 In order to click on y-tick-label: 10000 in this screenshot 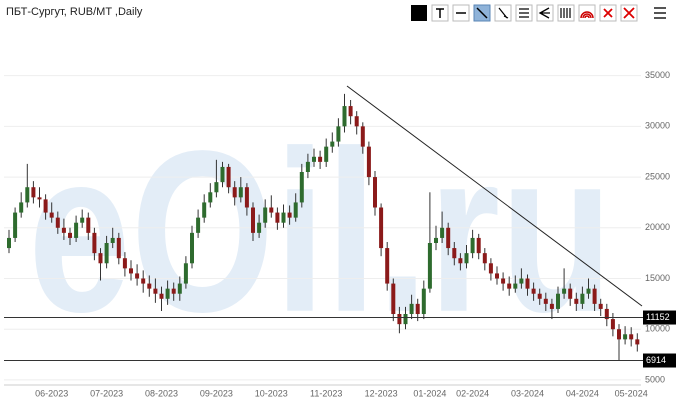, I will do `click(657, 329)`.